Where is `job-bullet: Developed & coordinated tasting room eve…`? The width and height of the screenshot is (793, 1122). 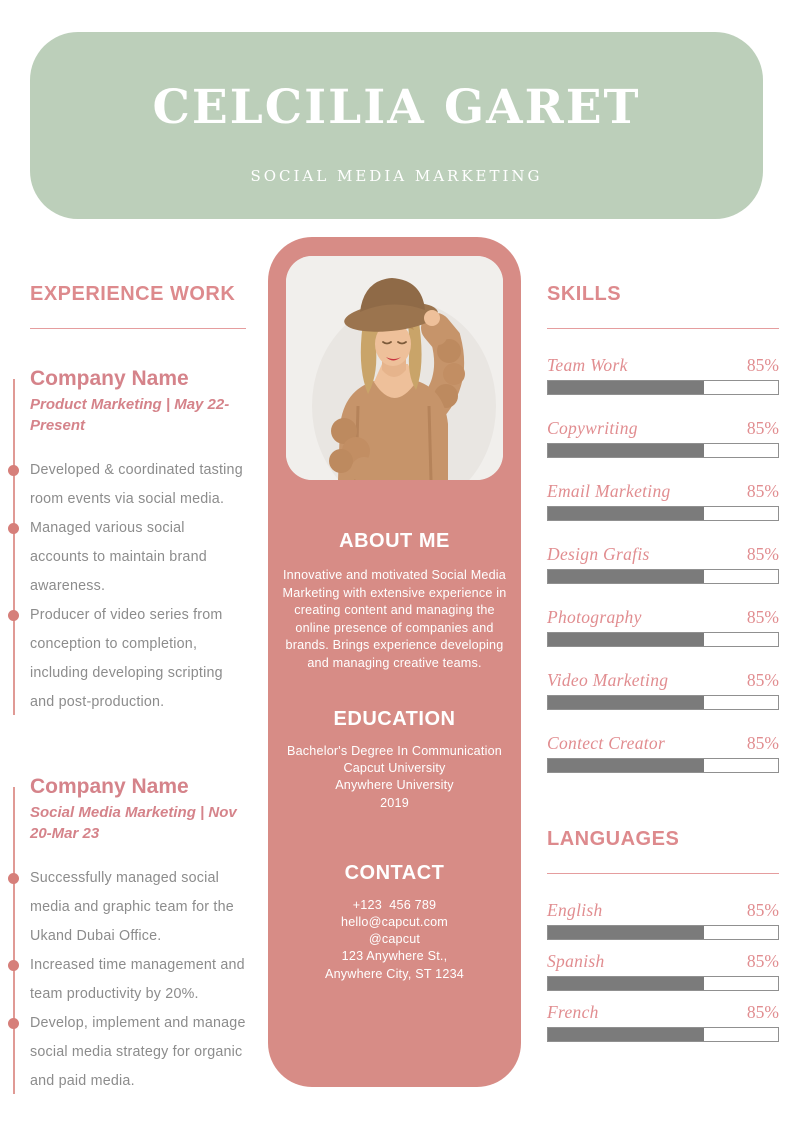 job-bullet: Developed & coordinated tasting room eve… is located at coordinates (127, 485).